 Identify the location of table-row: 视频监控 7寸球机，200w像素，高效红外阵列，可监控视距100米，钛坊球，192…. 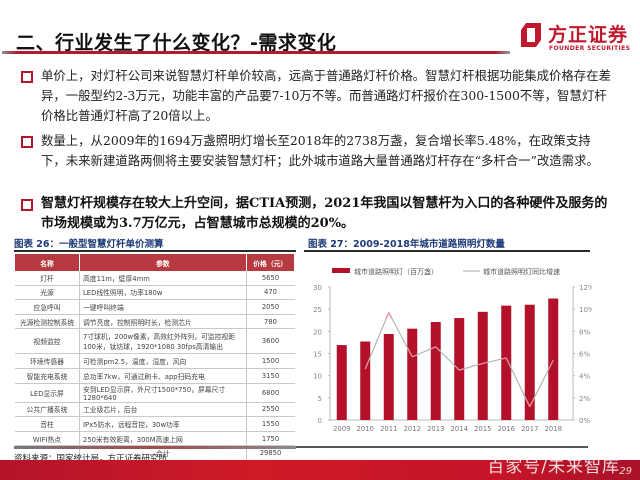
(155, 341).